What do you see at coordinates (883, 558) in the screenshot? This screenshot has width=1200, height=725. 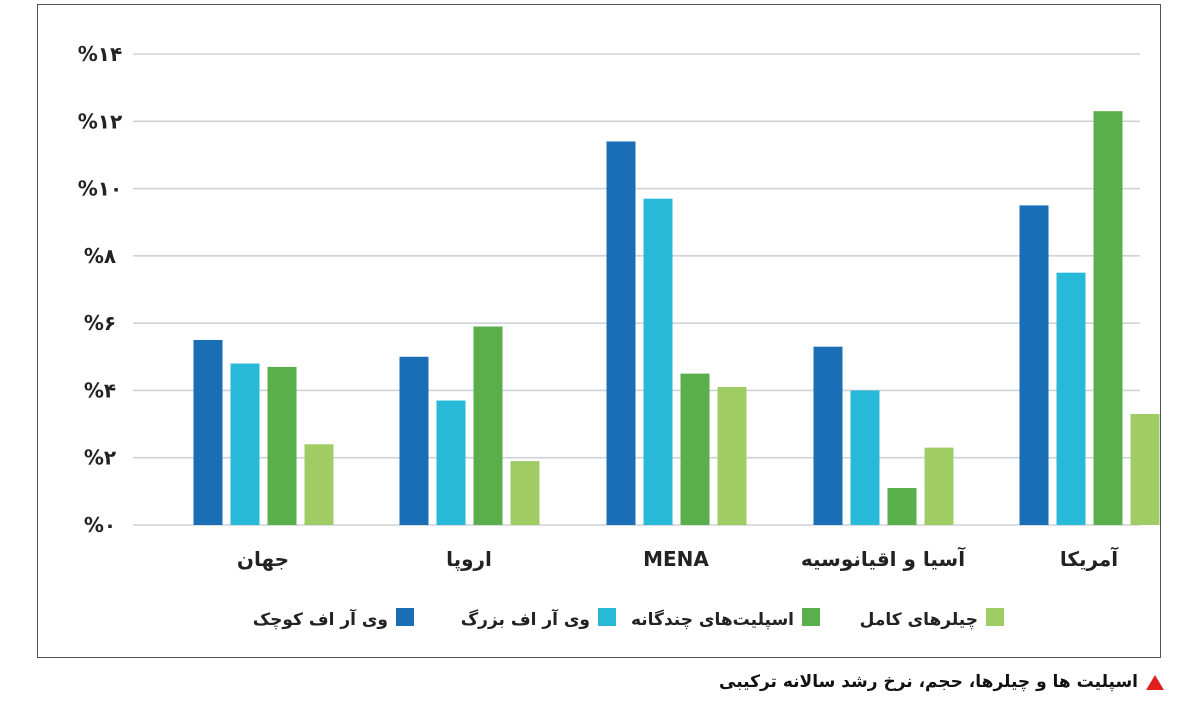 I see `x-category-label: آسیا و اقیانوسیه` at bounding box center [883, 558].